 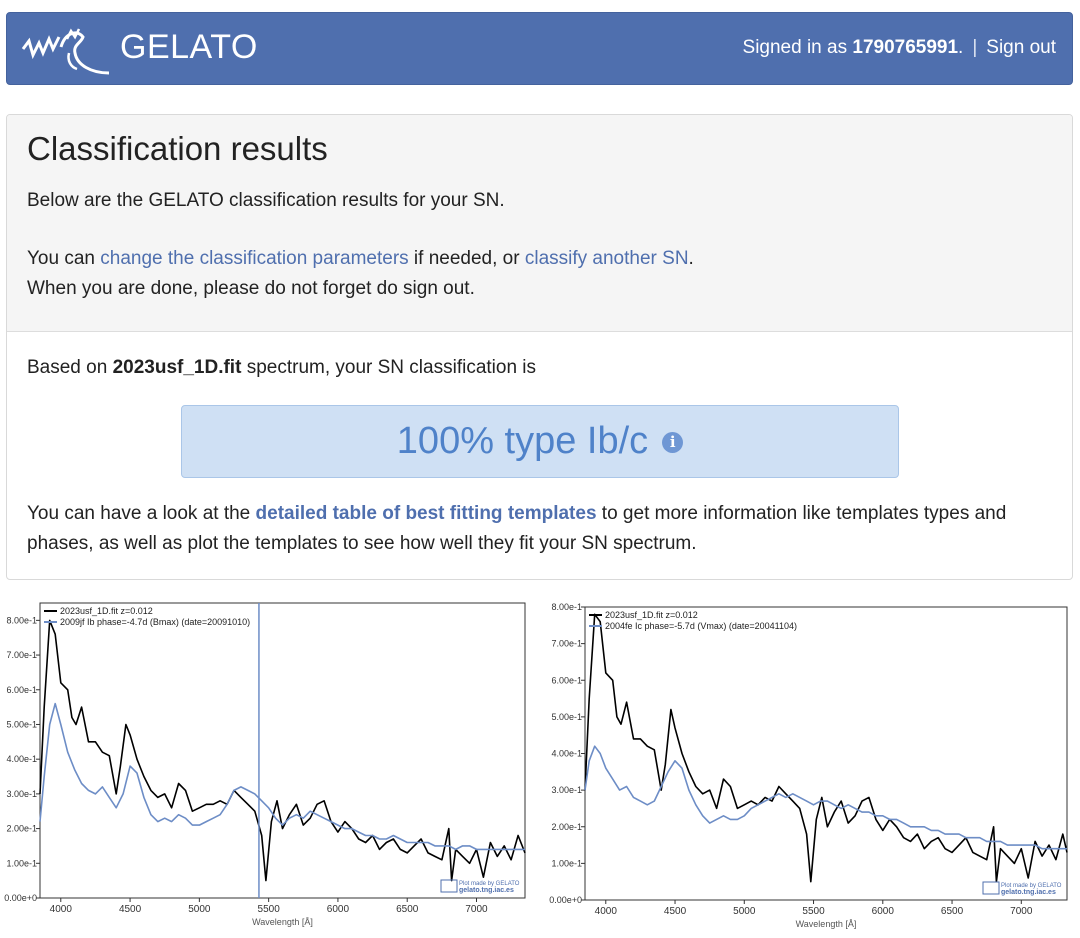 I want to click on info-icon: i, so click(x=673, y=442).